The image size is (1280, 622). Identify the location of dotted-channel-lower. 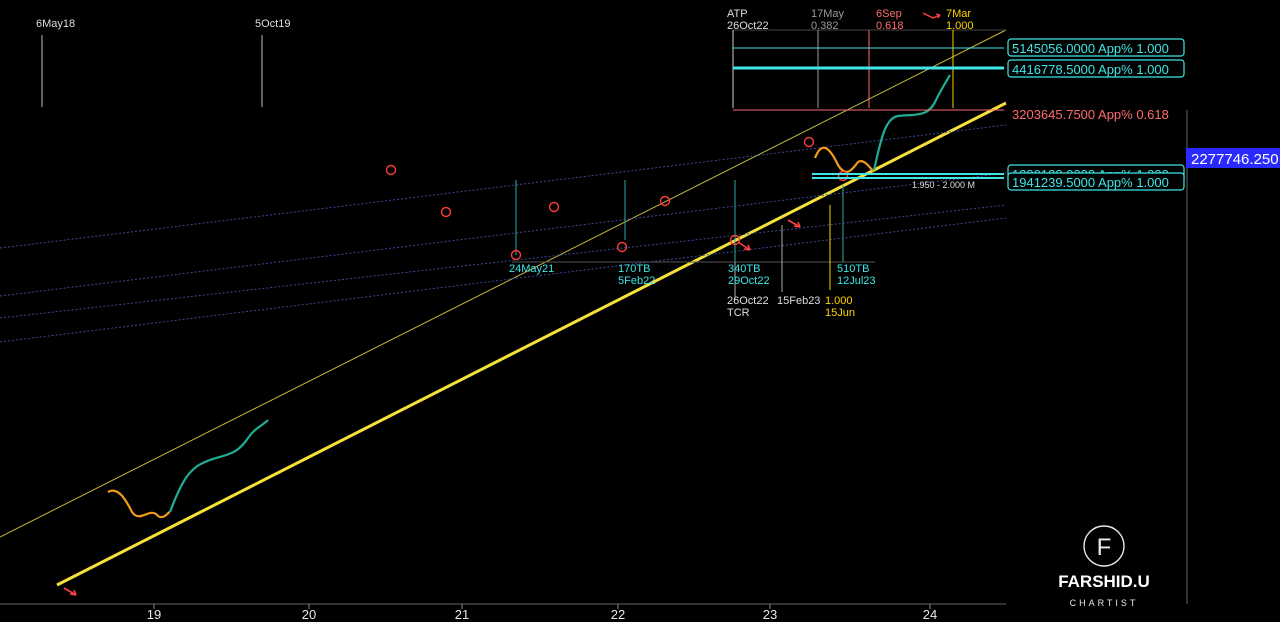
(503, 261).